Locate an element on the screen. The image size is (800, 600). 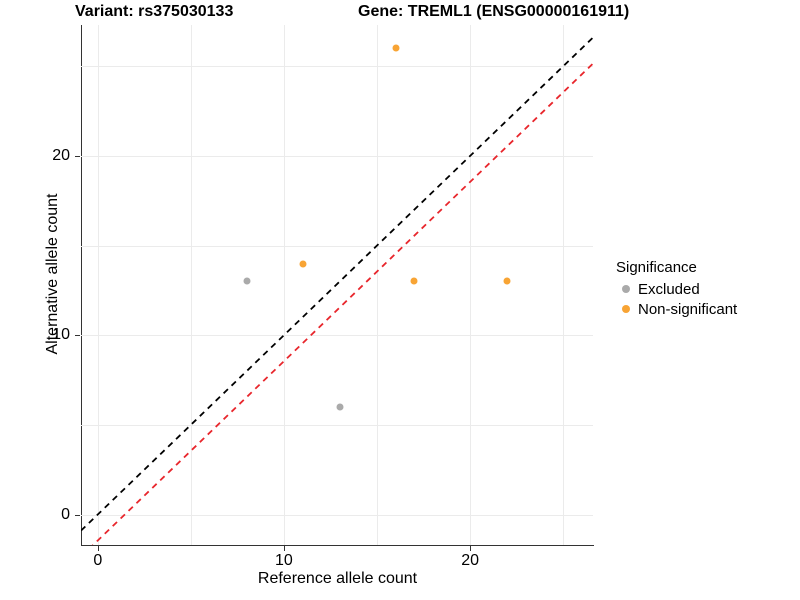
legend-title: Significance is located at coordinates (656, 267).